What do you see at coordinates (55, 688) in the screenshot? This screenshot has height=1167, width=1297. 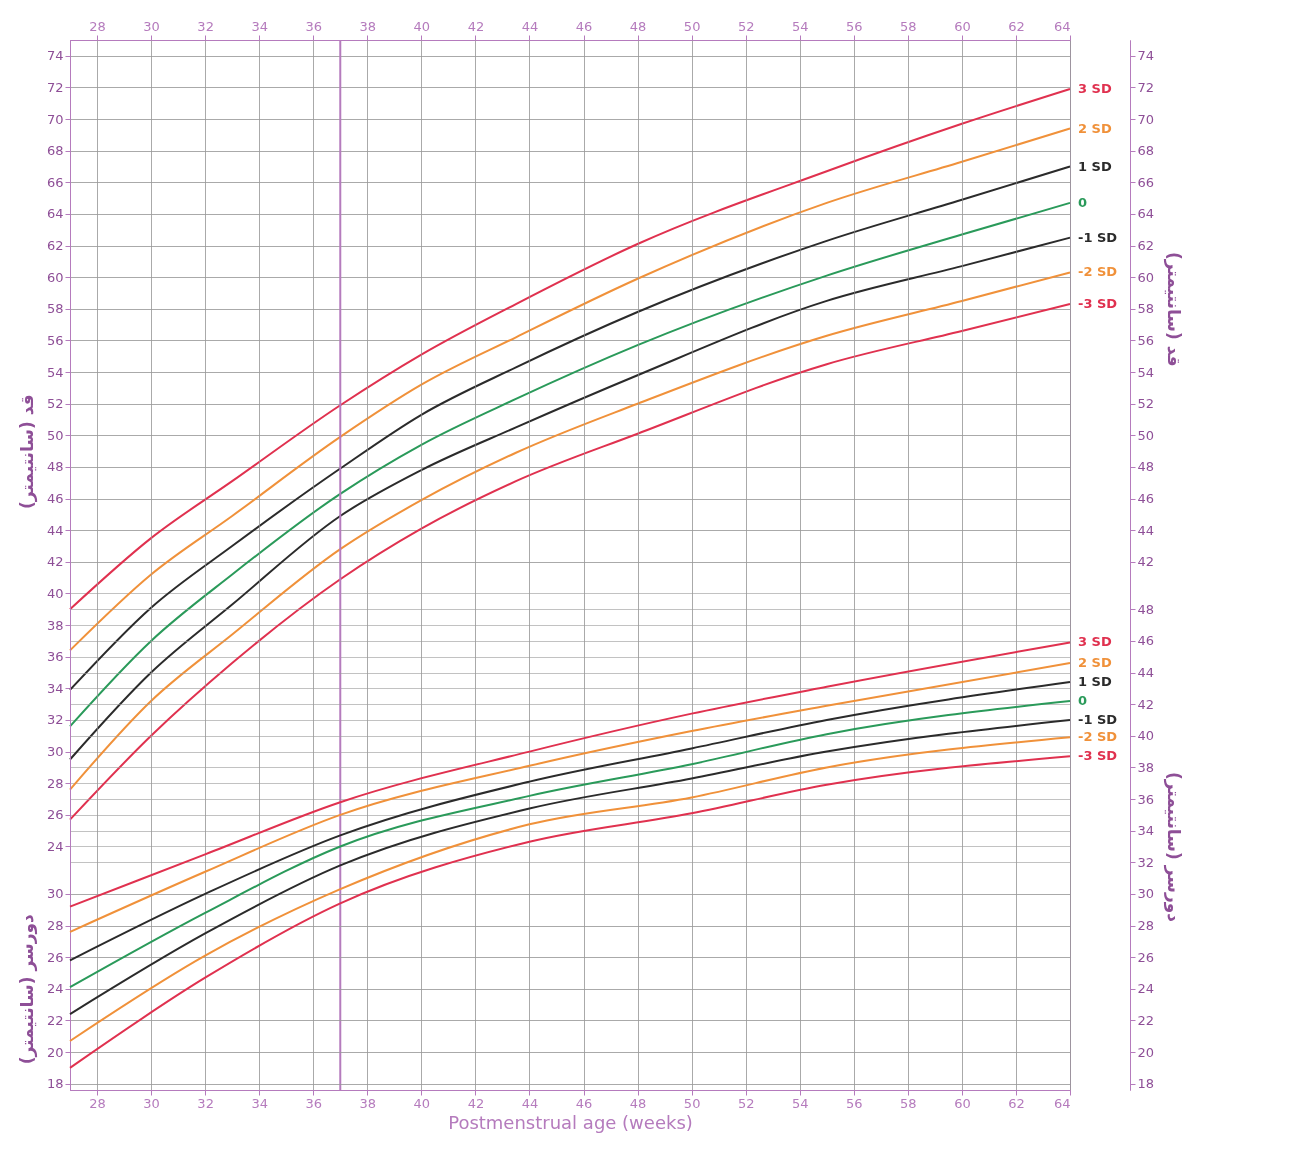 I see `y-tick-label: 34` at bounding box center [55, 688].